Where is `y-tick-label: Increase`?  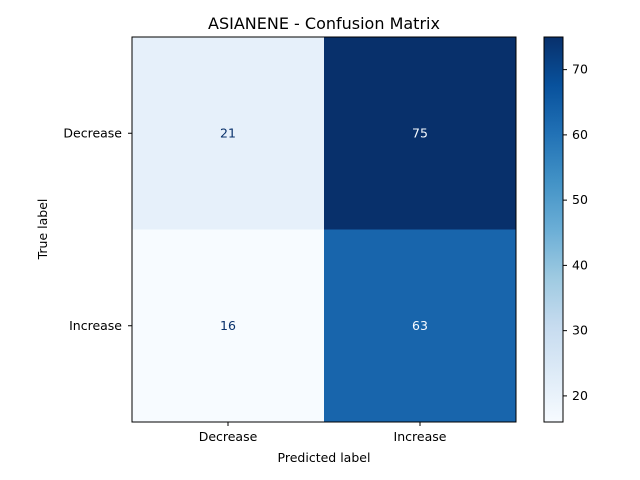 y-tick-label: Increase is located at coordinates (95, 325).